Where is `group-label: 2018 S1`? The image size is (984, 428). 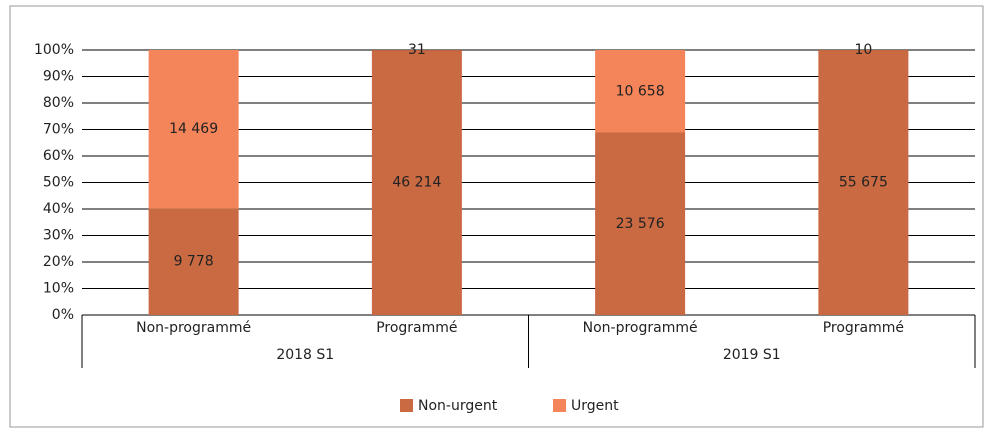 group-label: 2018 S1 is located at coordinates (305, 355).